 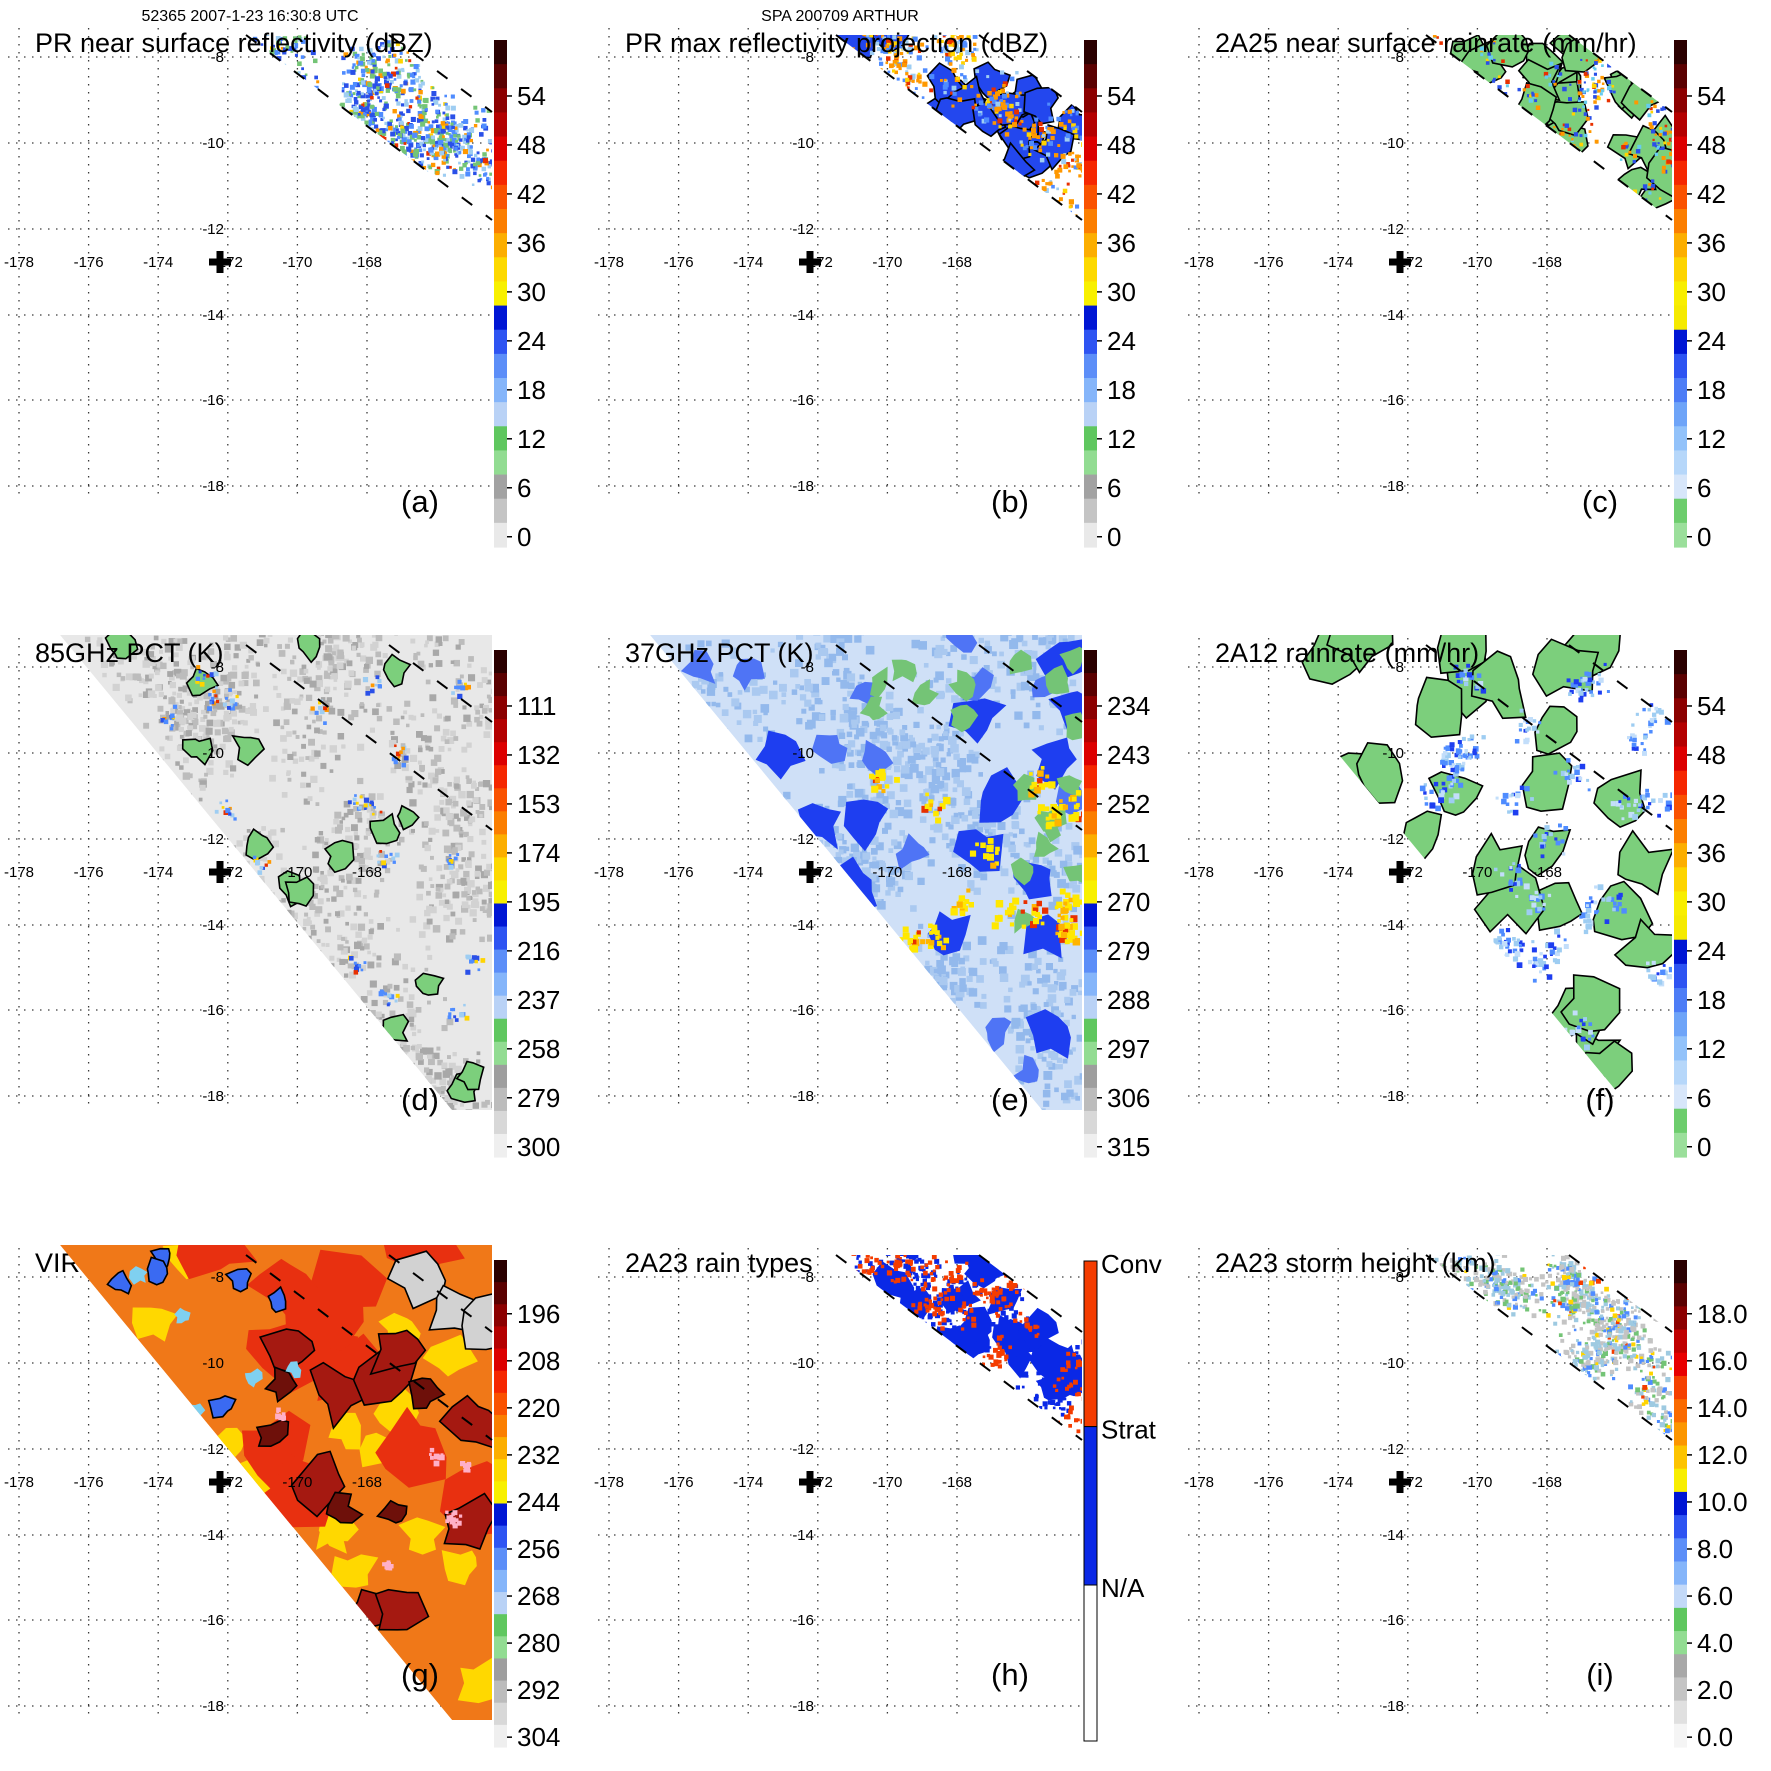 What do you see at coordinates (1711, 951) in the screenshot?
I see `panel-f-cb-tick-5: 24` at bounding box center [1711, 951].